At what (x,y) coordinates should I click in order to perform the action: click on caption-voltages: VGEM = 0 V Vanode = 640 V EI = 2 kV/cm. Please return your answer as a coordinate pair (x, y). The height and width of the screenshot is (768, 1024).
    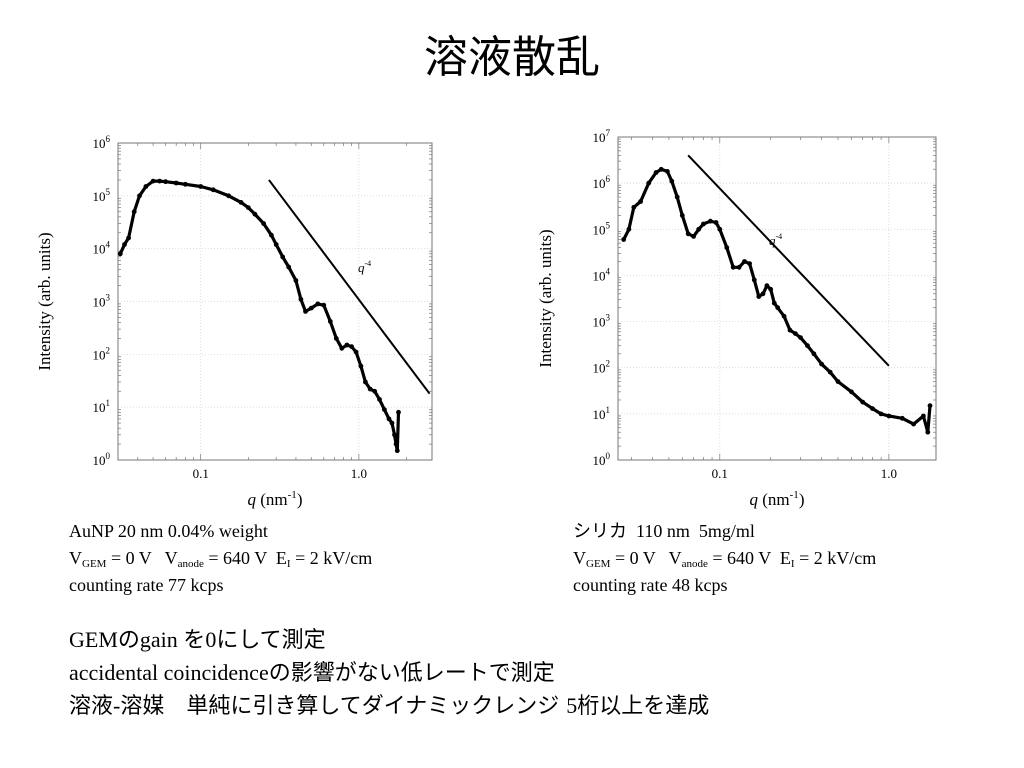
    Looking at the image, I should click on (725, 559).